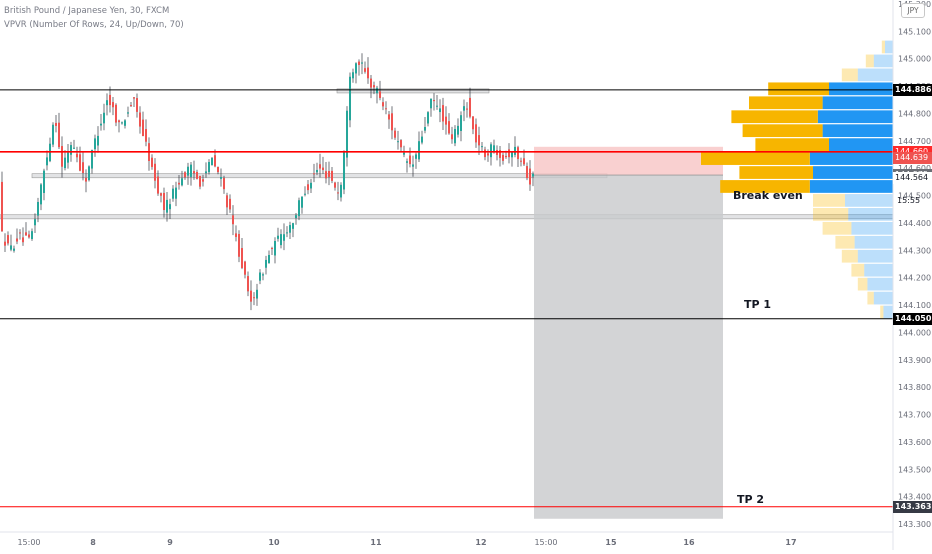  What do you see at coordinates (912, 157) in the screenshot?
I see `price-label-144.639: 144.639` at bounding box center [912, 157].